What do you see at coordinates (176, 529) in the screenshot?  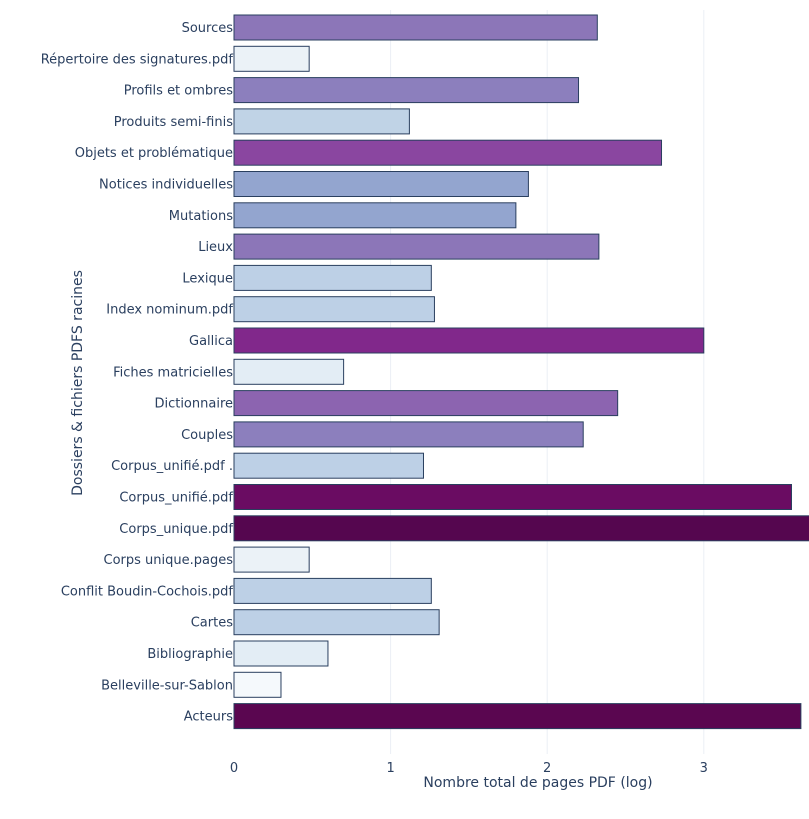 I see `category-label: Corps_unique.pdf` at bounding box center [176, 529].